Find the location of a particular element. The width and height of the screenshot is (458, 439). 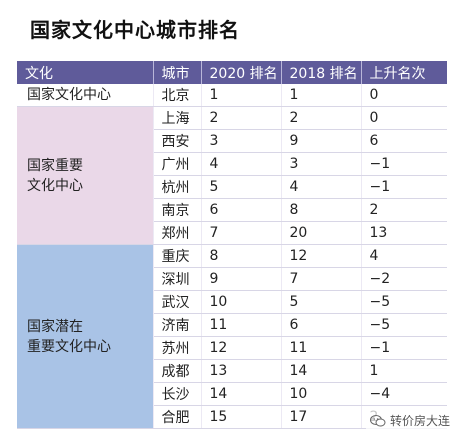

city-cell: 西安 is located at coordinates (177, 141).